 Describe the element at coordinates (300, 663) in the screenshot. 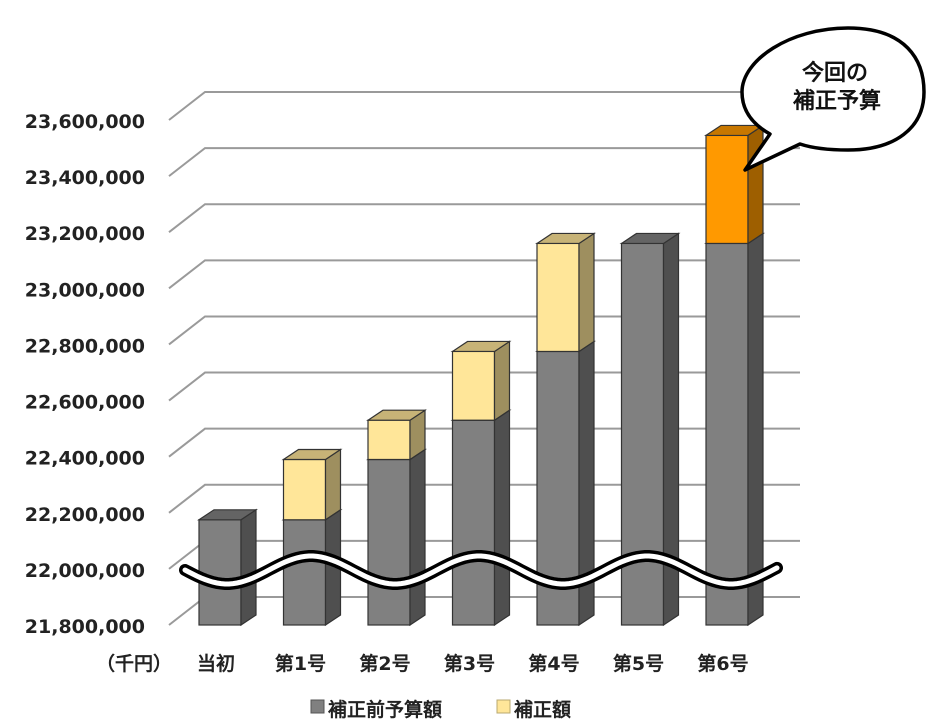

I see `category-label: 第1号` at that location.